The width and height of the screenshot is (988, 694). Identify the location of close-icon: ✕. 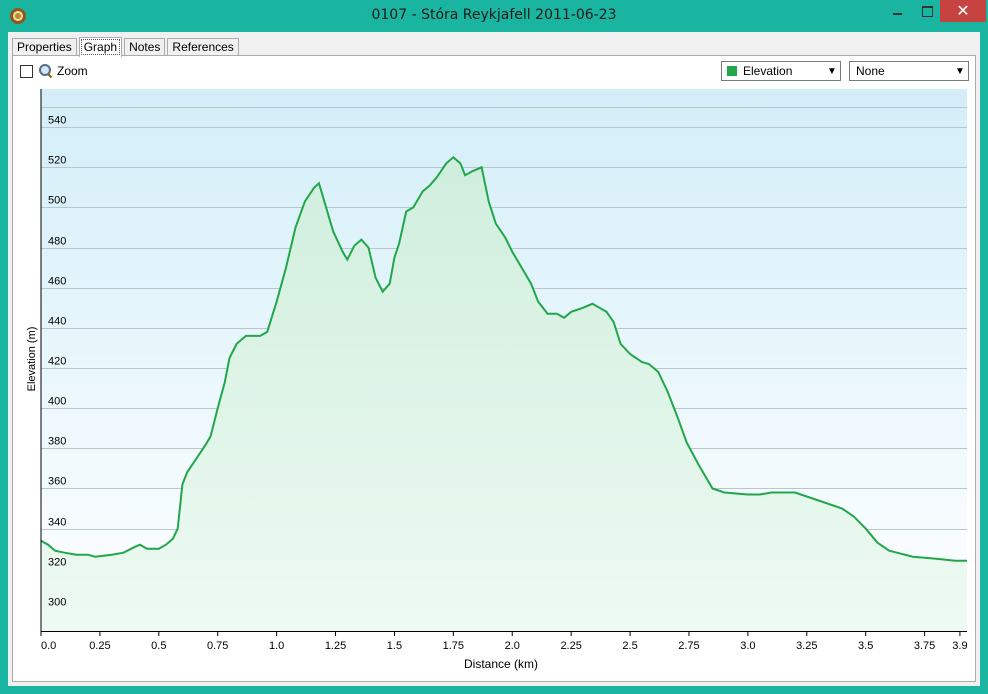
(963, 11).